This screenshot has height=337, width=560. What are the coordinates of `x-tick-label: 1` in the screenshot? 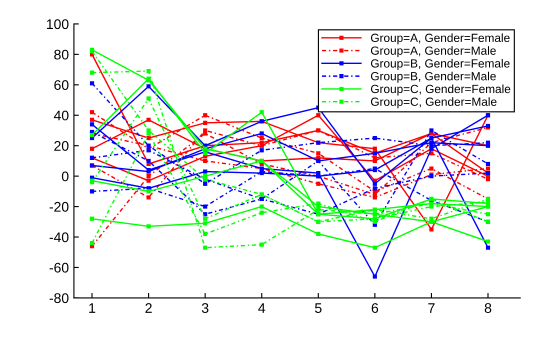 It's located at (92, 308).